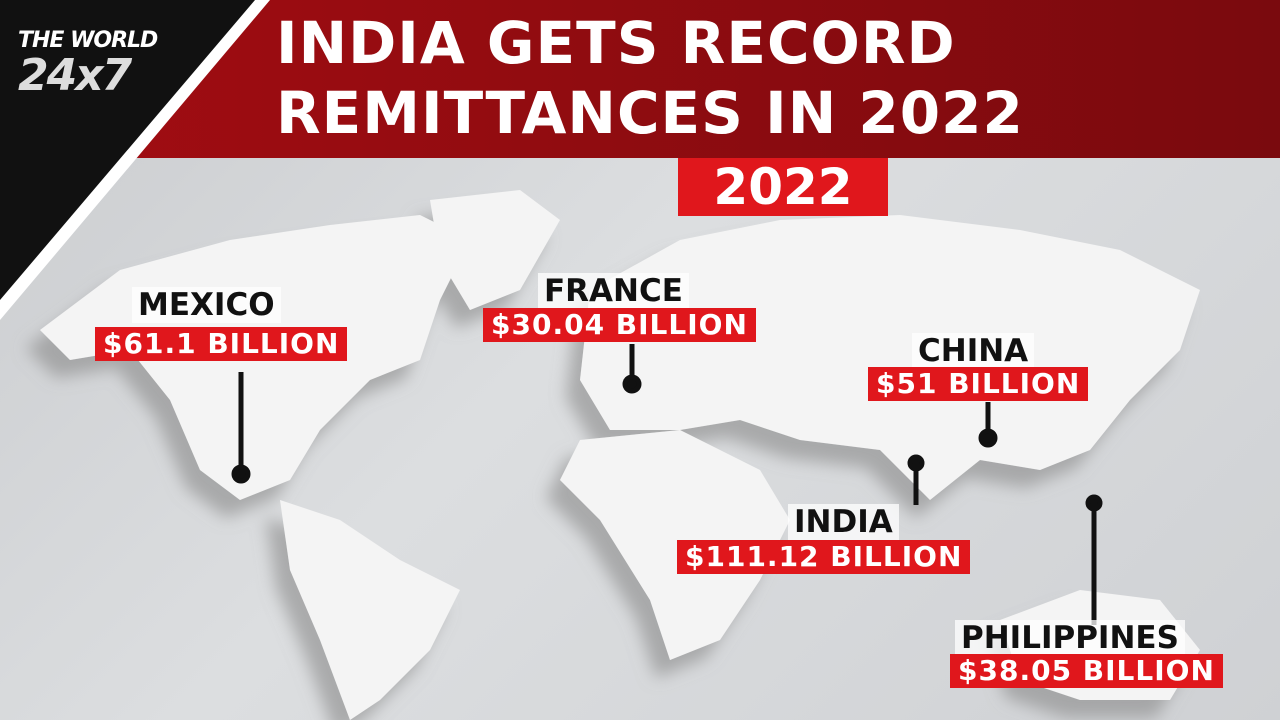 Image resolution: width=1280 pixels, height=720 pixels. Describe the element at coordinates (75, 75) in the screenshot. I see `logo-number: 24x7` at that location.